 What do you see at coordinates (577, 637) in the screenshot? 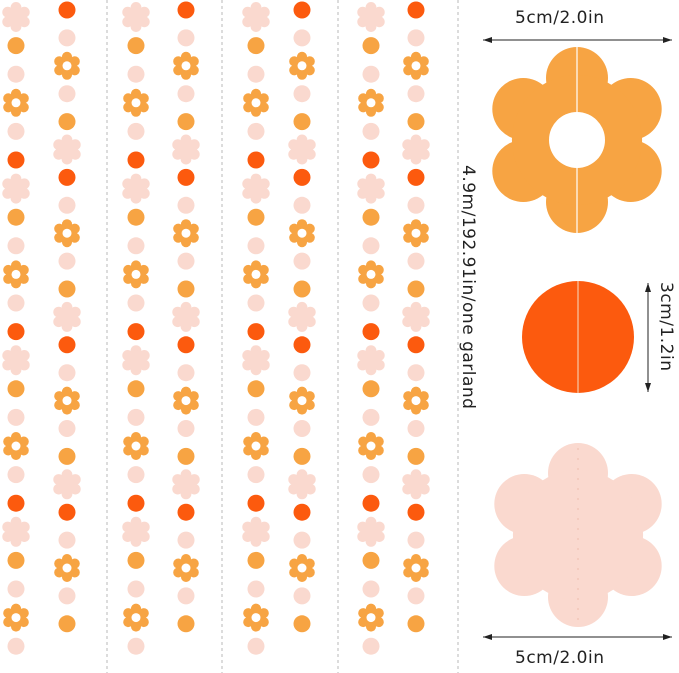
I see `bottom-width-arrow` at bounding box center [577, 637].